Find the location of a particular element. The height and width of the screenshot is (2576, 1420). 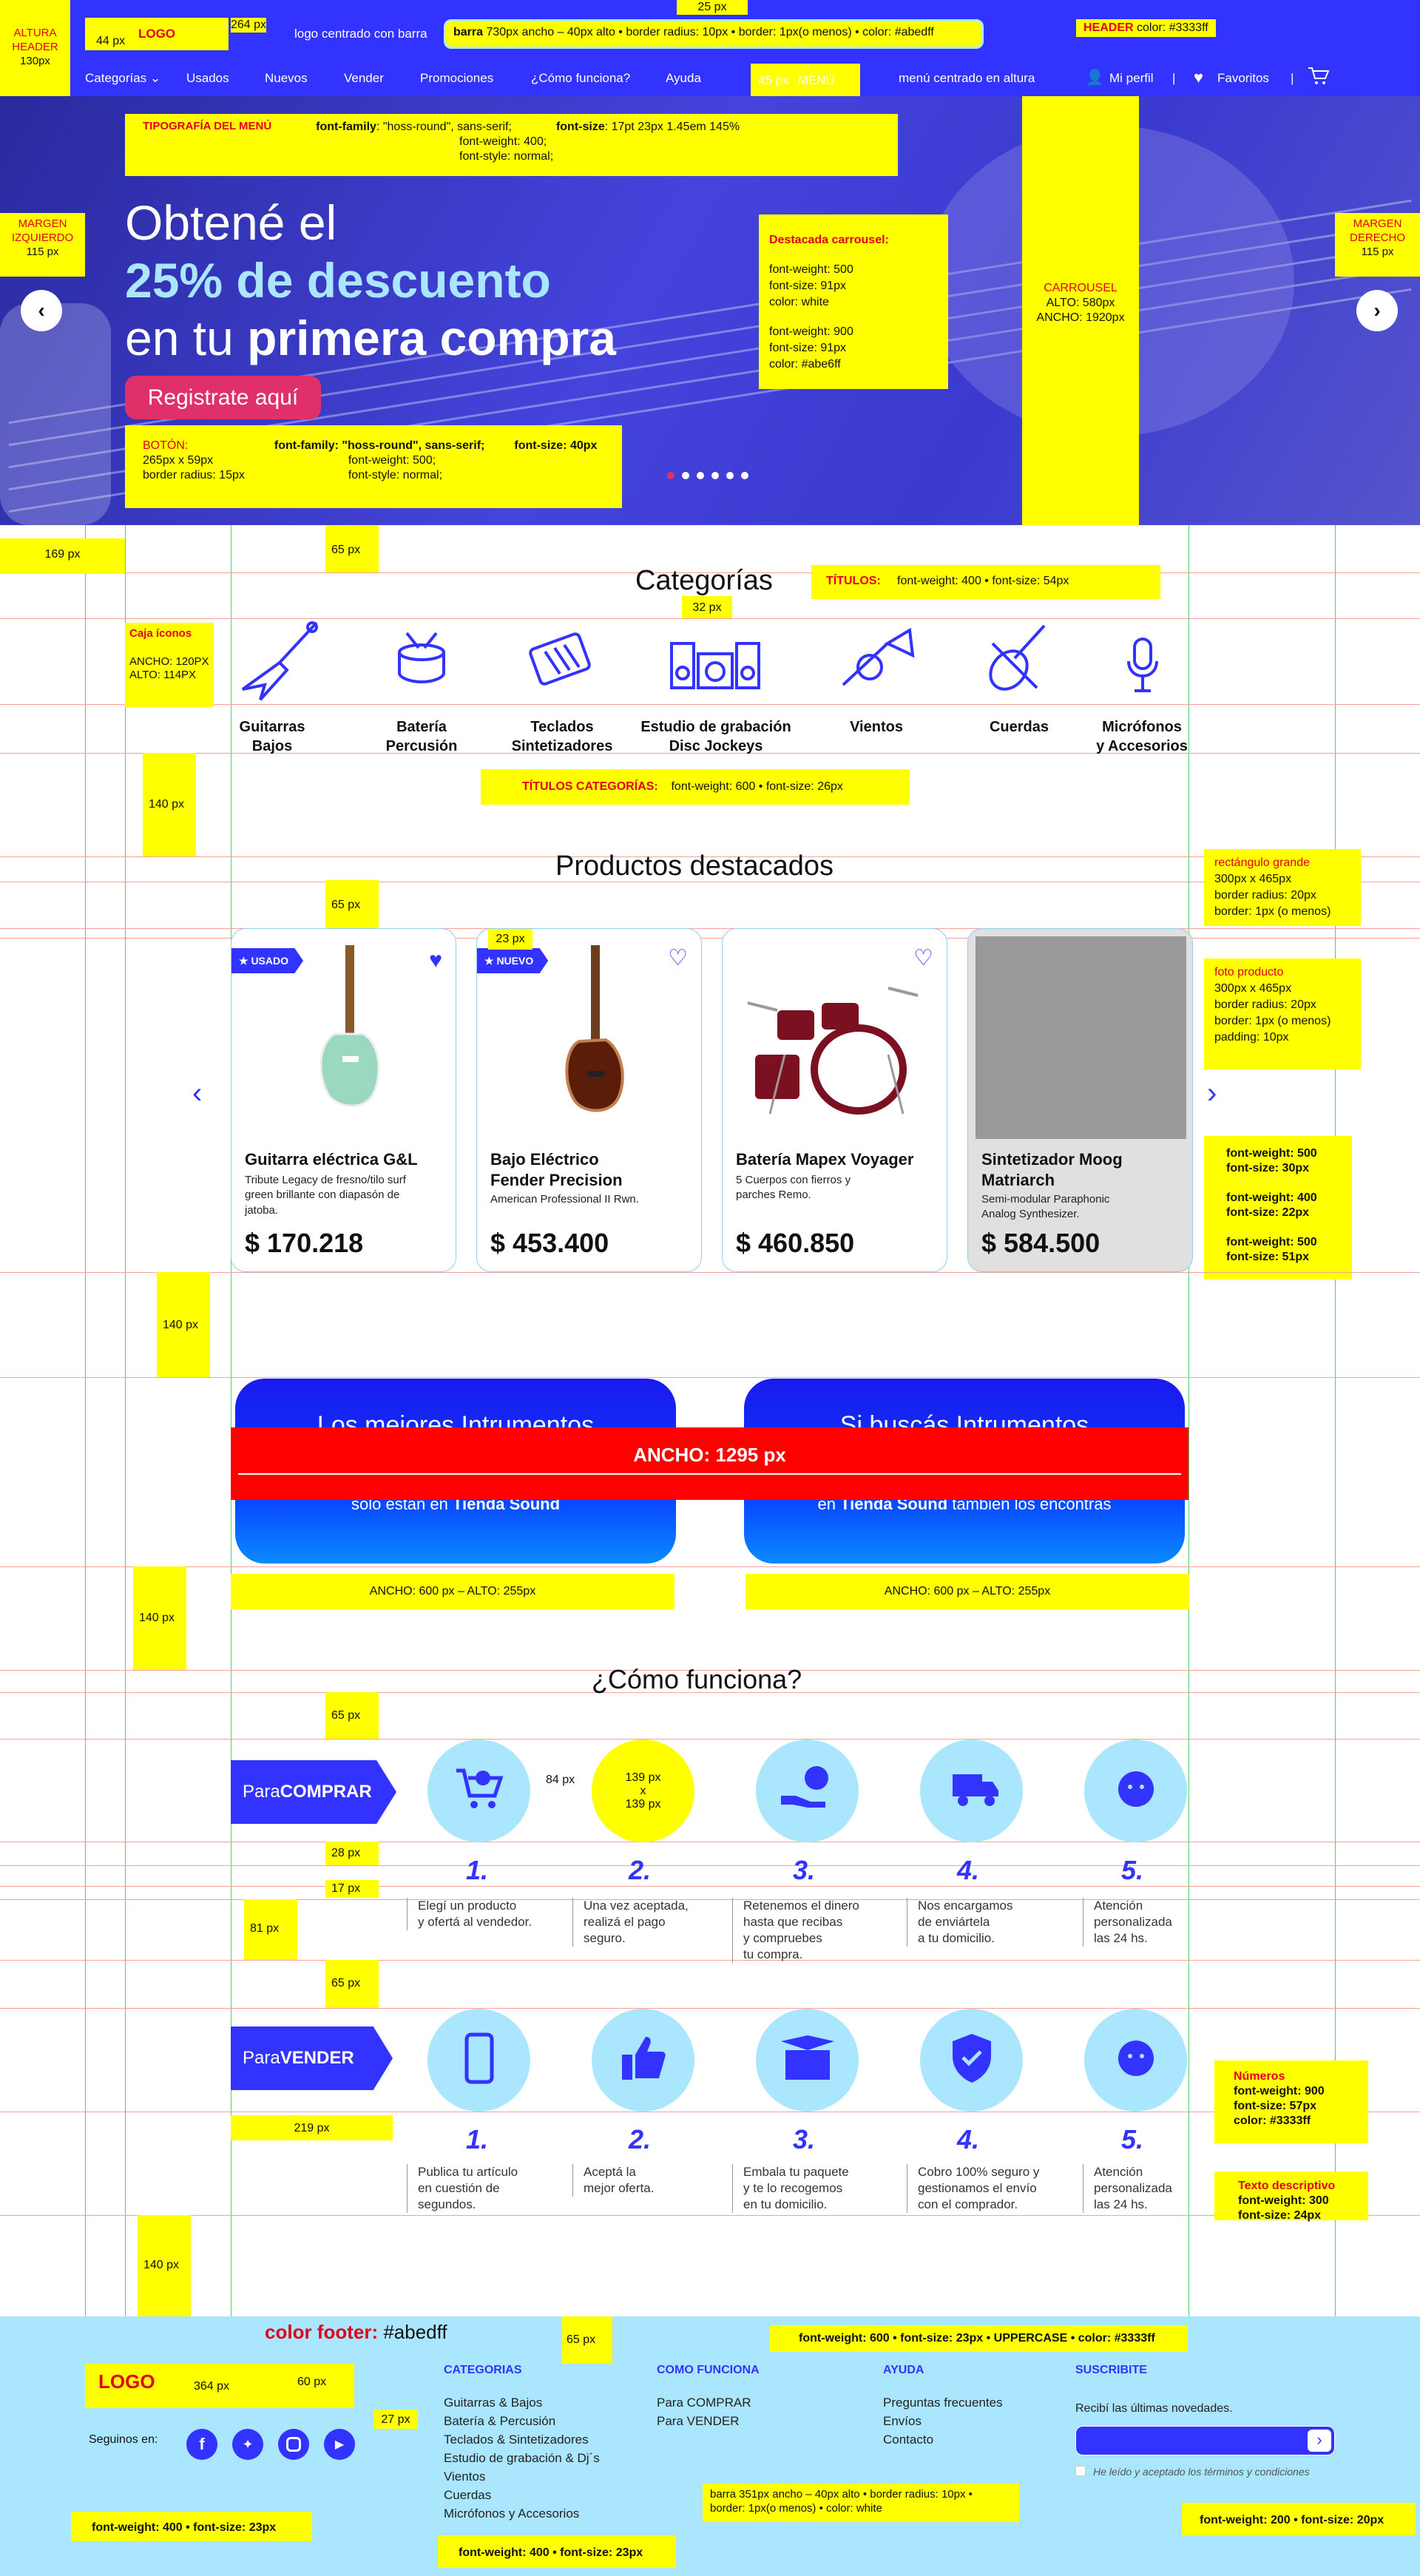

guitar-icon is located at coordinates (279, 660).